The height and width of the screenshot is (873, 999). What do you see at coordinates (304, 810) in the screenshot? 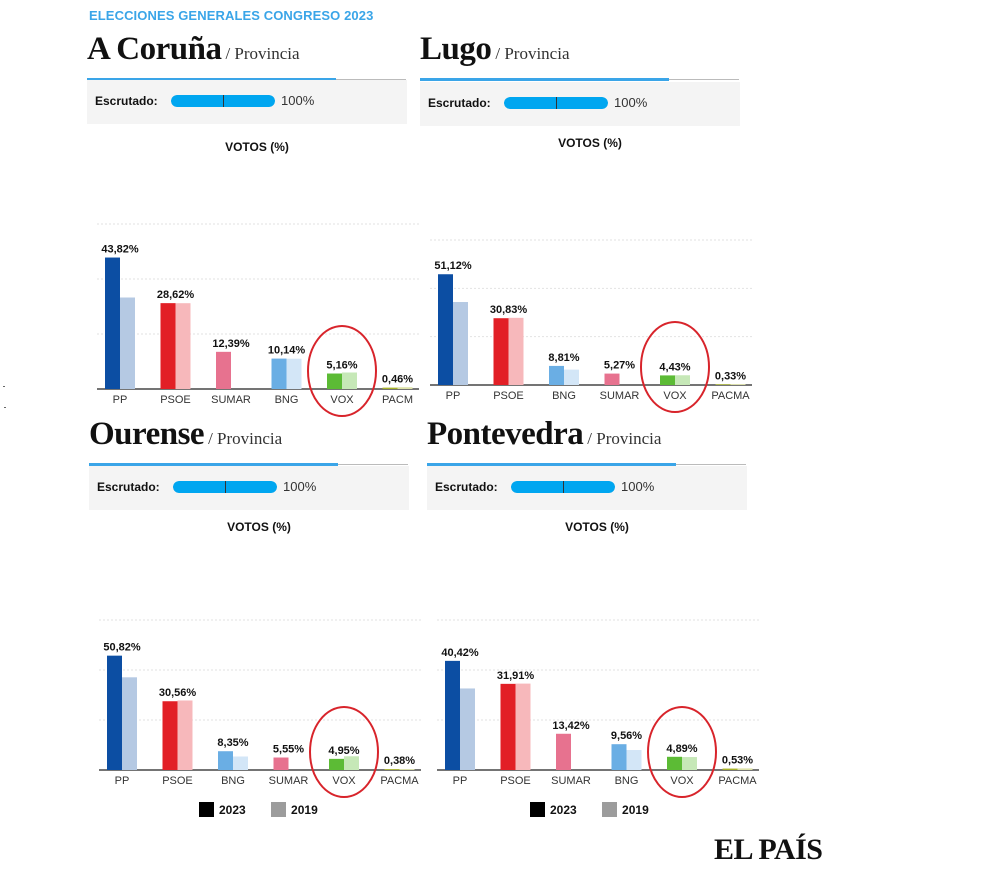
I see `legend-label: 2019` at bounding box center [304, 810].